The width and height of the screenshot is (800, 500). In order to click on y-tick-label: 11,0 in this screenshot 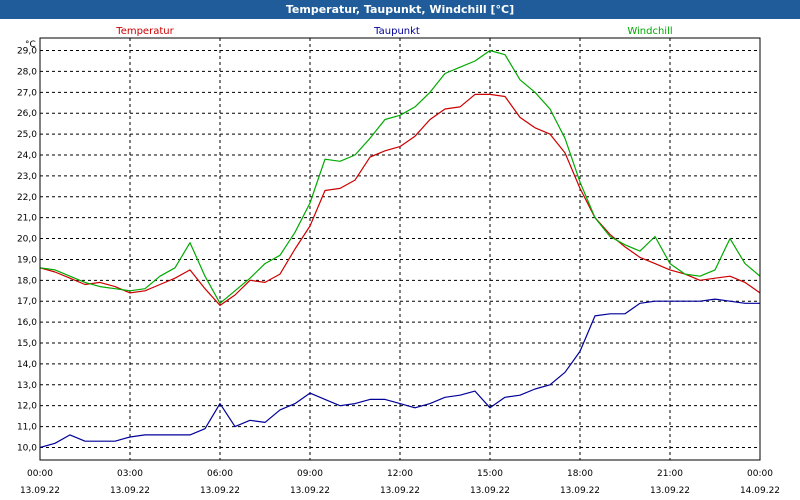, I will do `click(27, 428)`.